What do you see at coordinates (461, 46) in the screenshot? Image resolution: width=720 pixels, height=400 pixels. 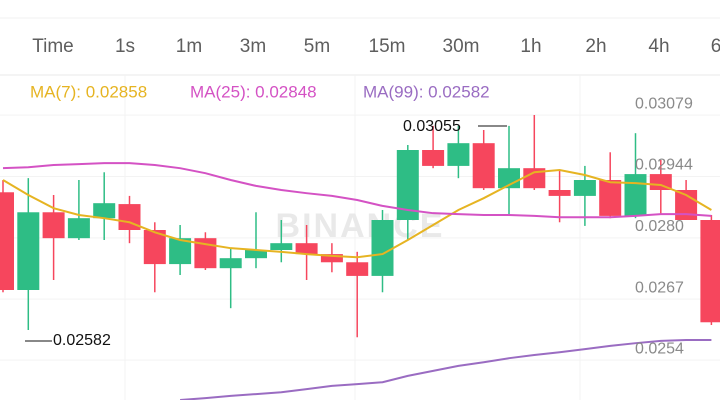 I see `timeframe-tab: 30m` at bounding box center [461, 46].